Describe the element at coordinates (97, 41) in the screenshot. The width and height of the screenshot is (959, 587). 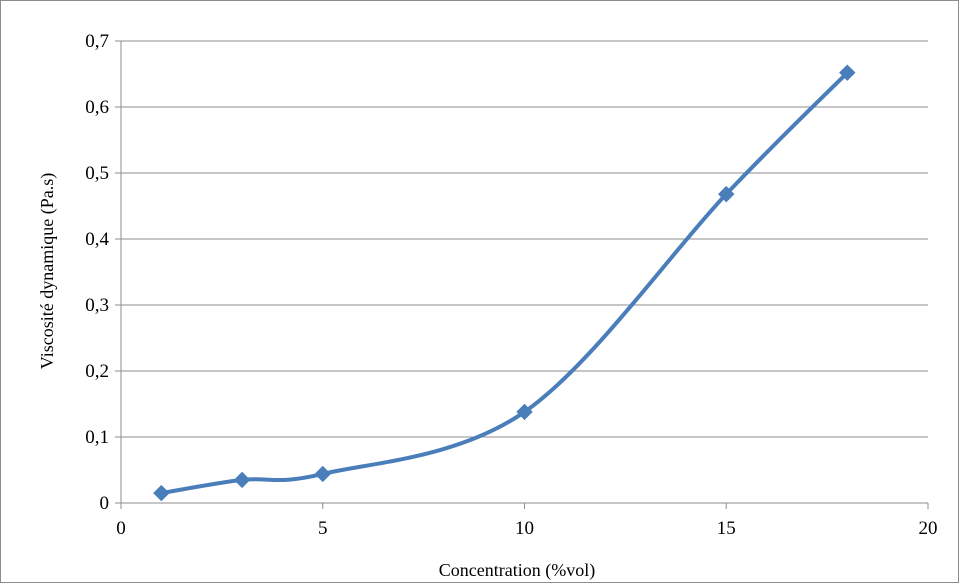
I see `y-tick-label: 0,7` at that location.